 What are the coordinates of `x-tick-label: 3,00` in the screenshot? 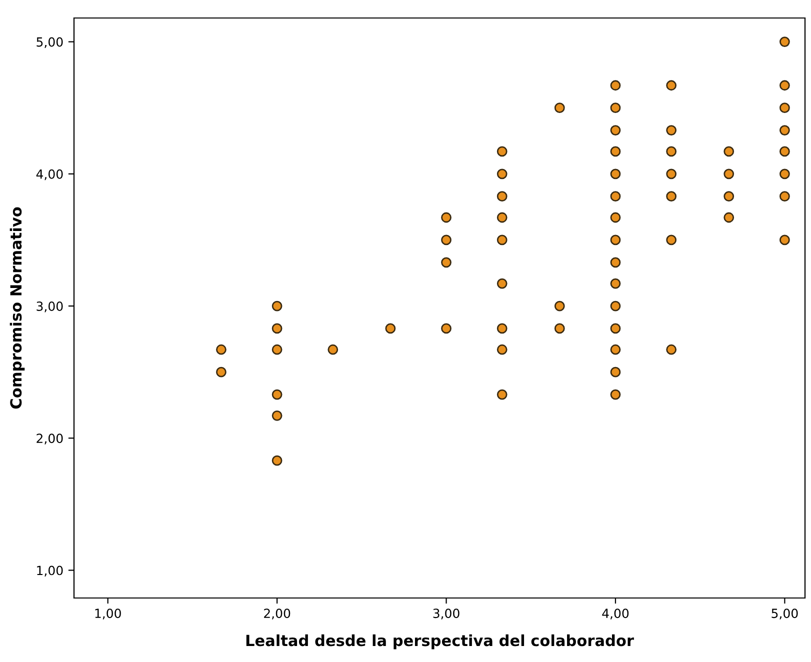 It's located at (446, 614).